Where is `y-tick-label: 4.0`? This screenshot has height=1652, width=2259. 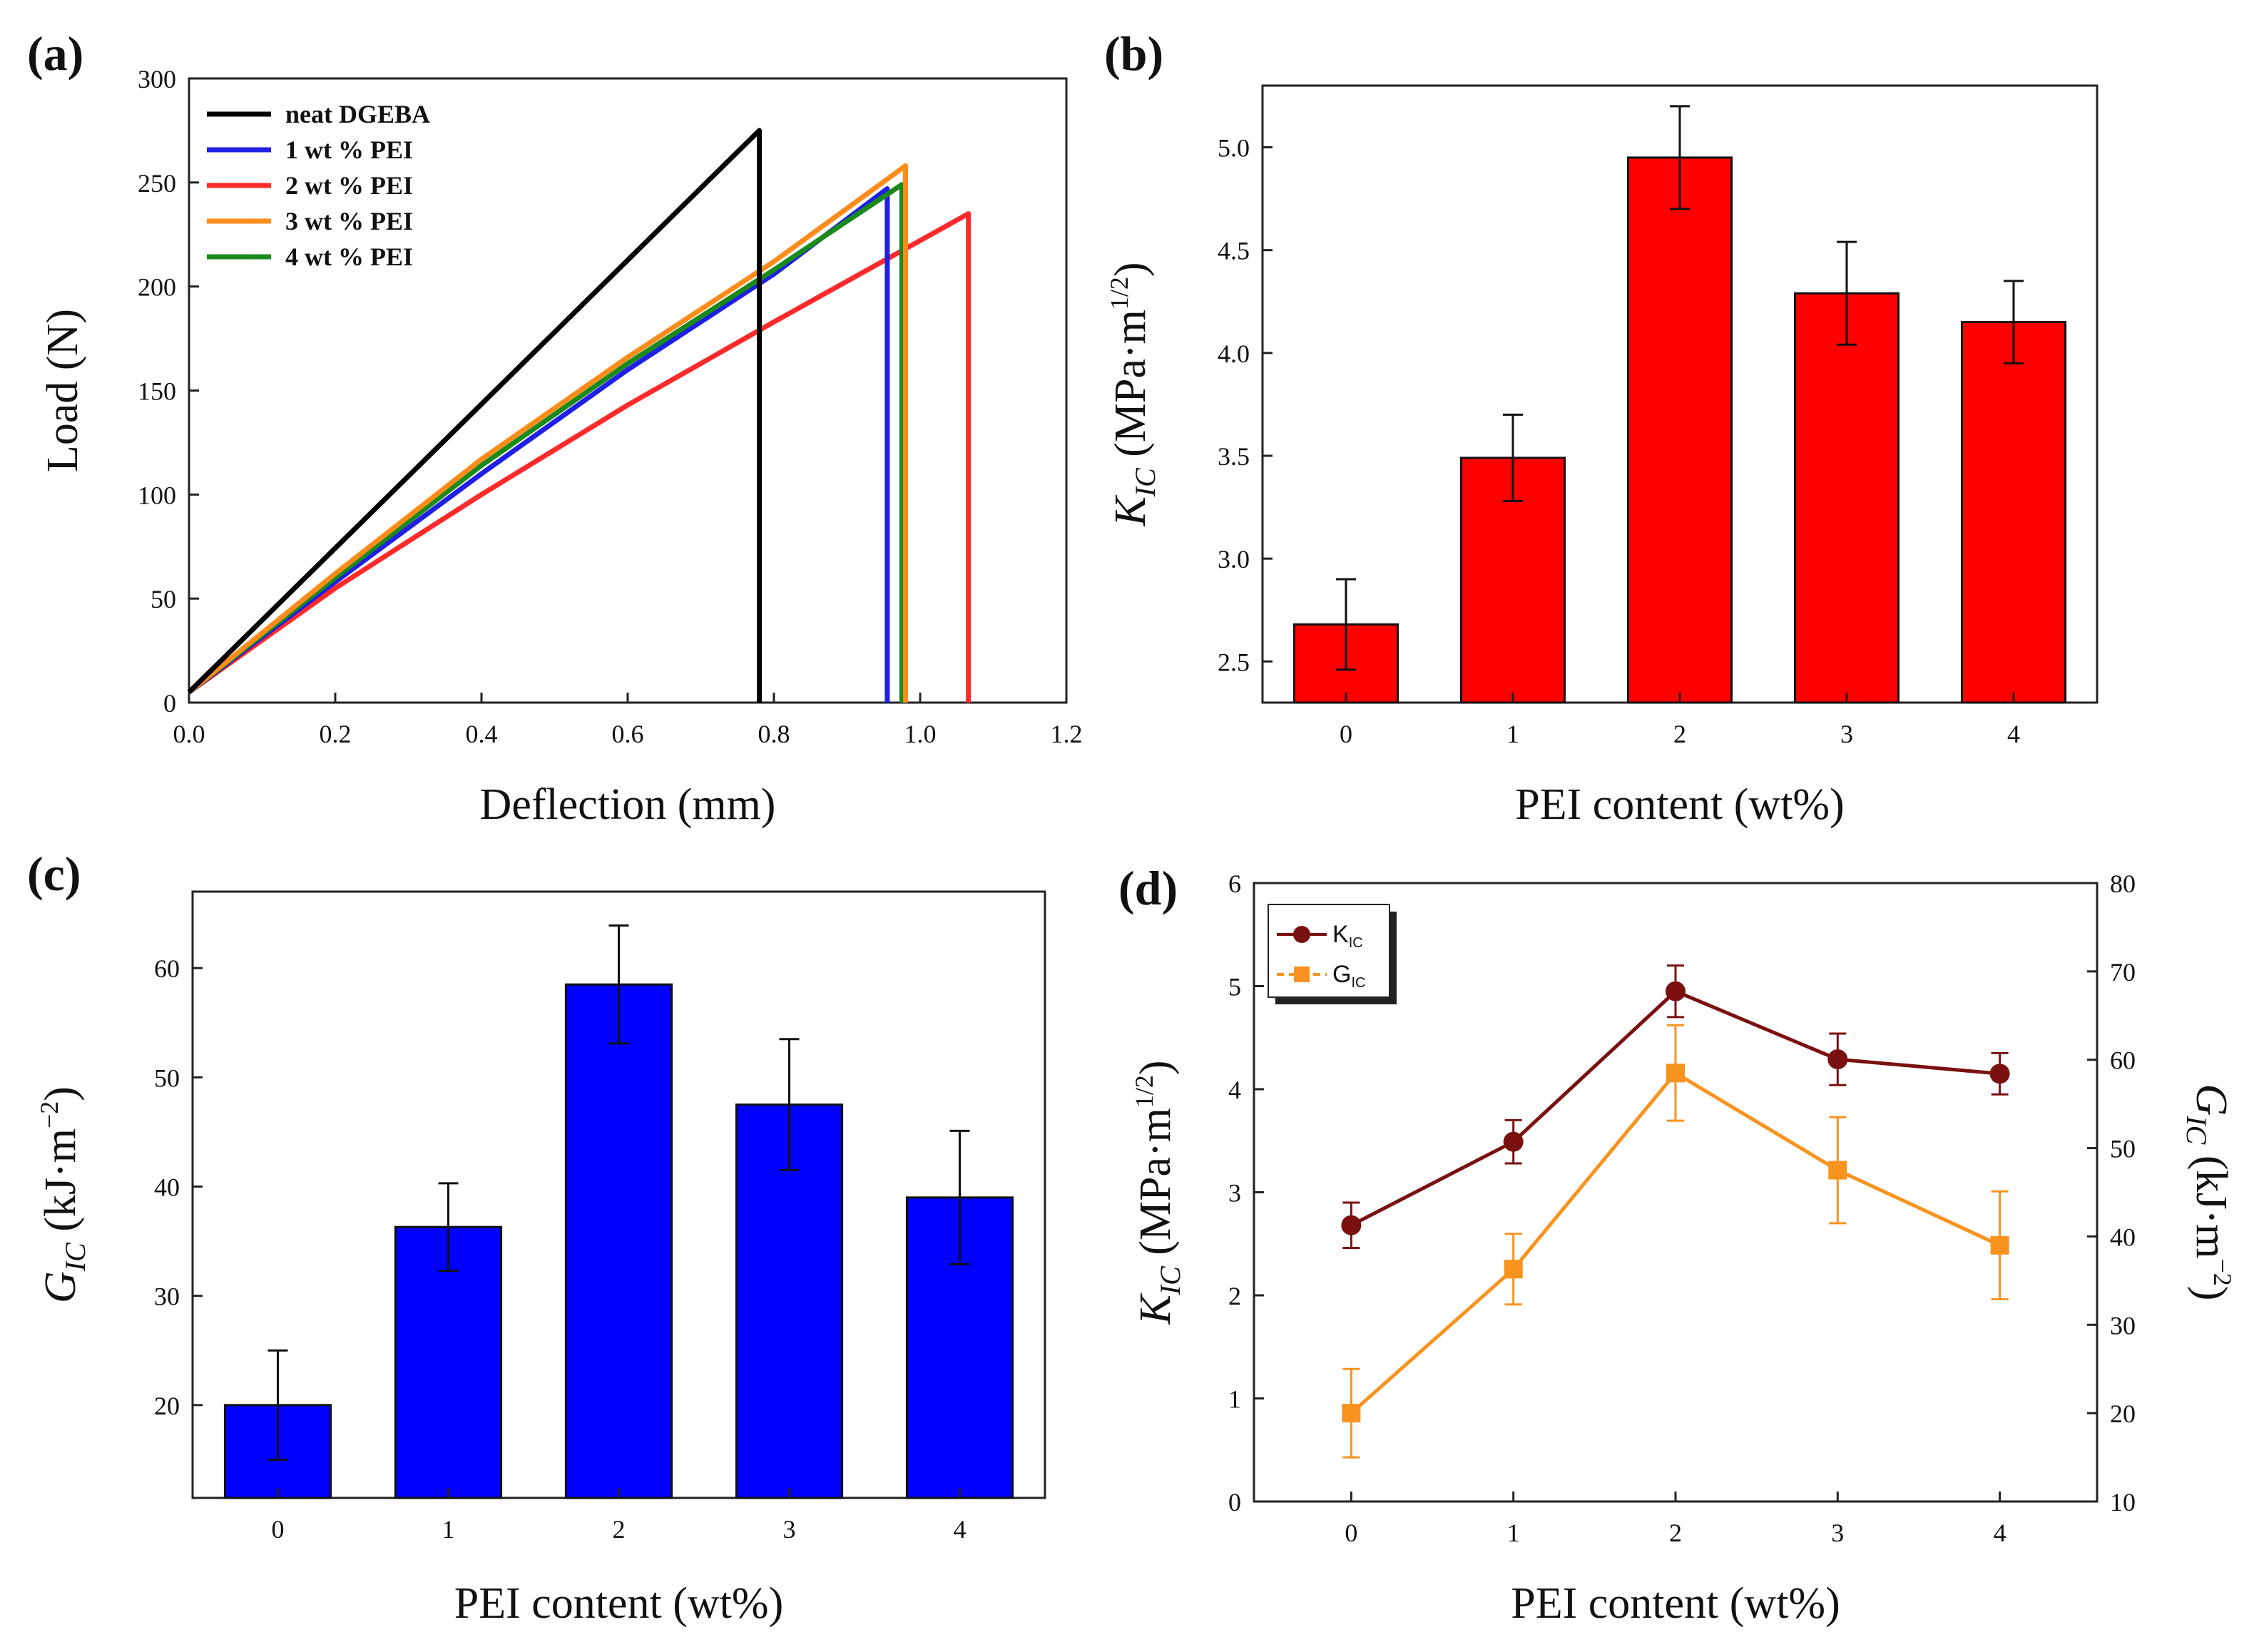
y-tick-label: 4.0 is located at coordinates (1234, 354).